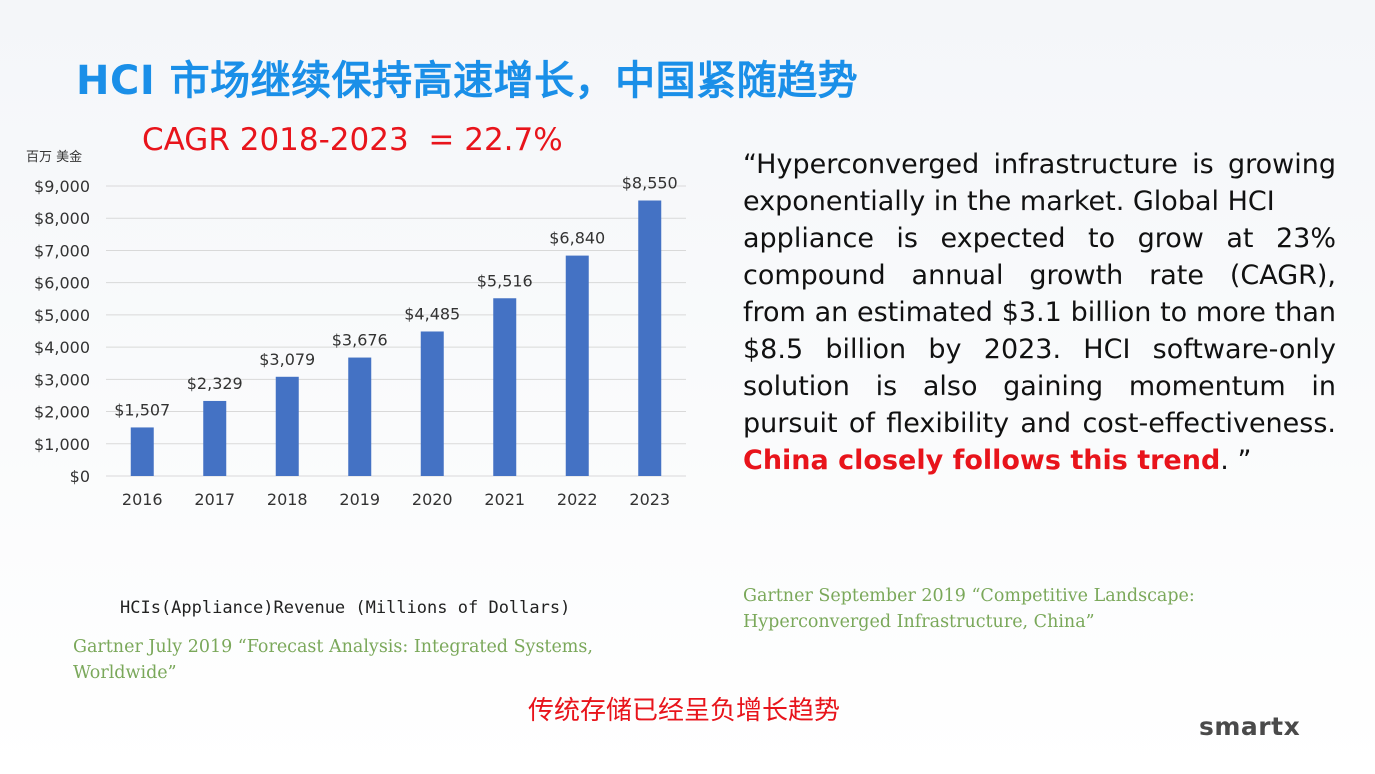 The width and height of the screenshot is (1375, 774). I want to click on bar-2018, so click(287, 426).